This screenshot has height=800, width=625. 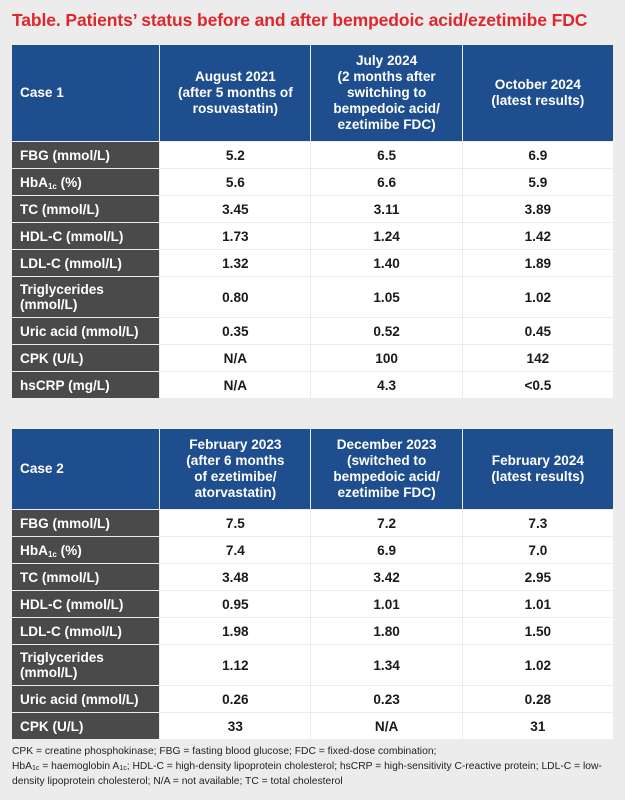 I want to click on table-row: CPK (U/L) 33 N/A 31, so click(x=312, y=726).